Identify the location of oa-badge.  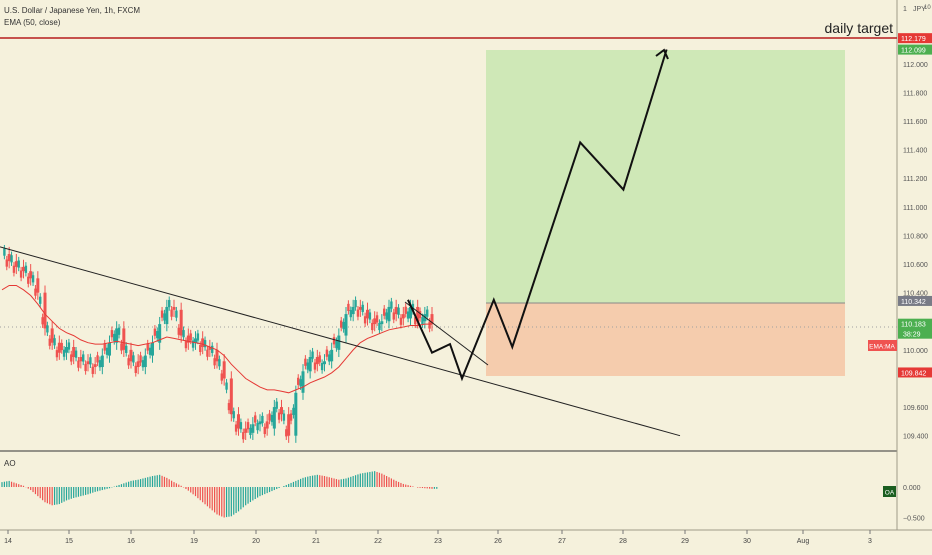
(889, 491).